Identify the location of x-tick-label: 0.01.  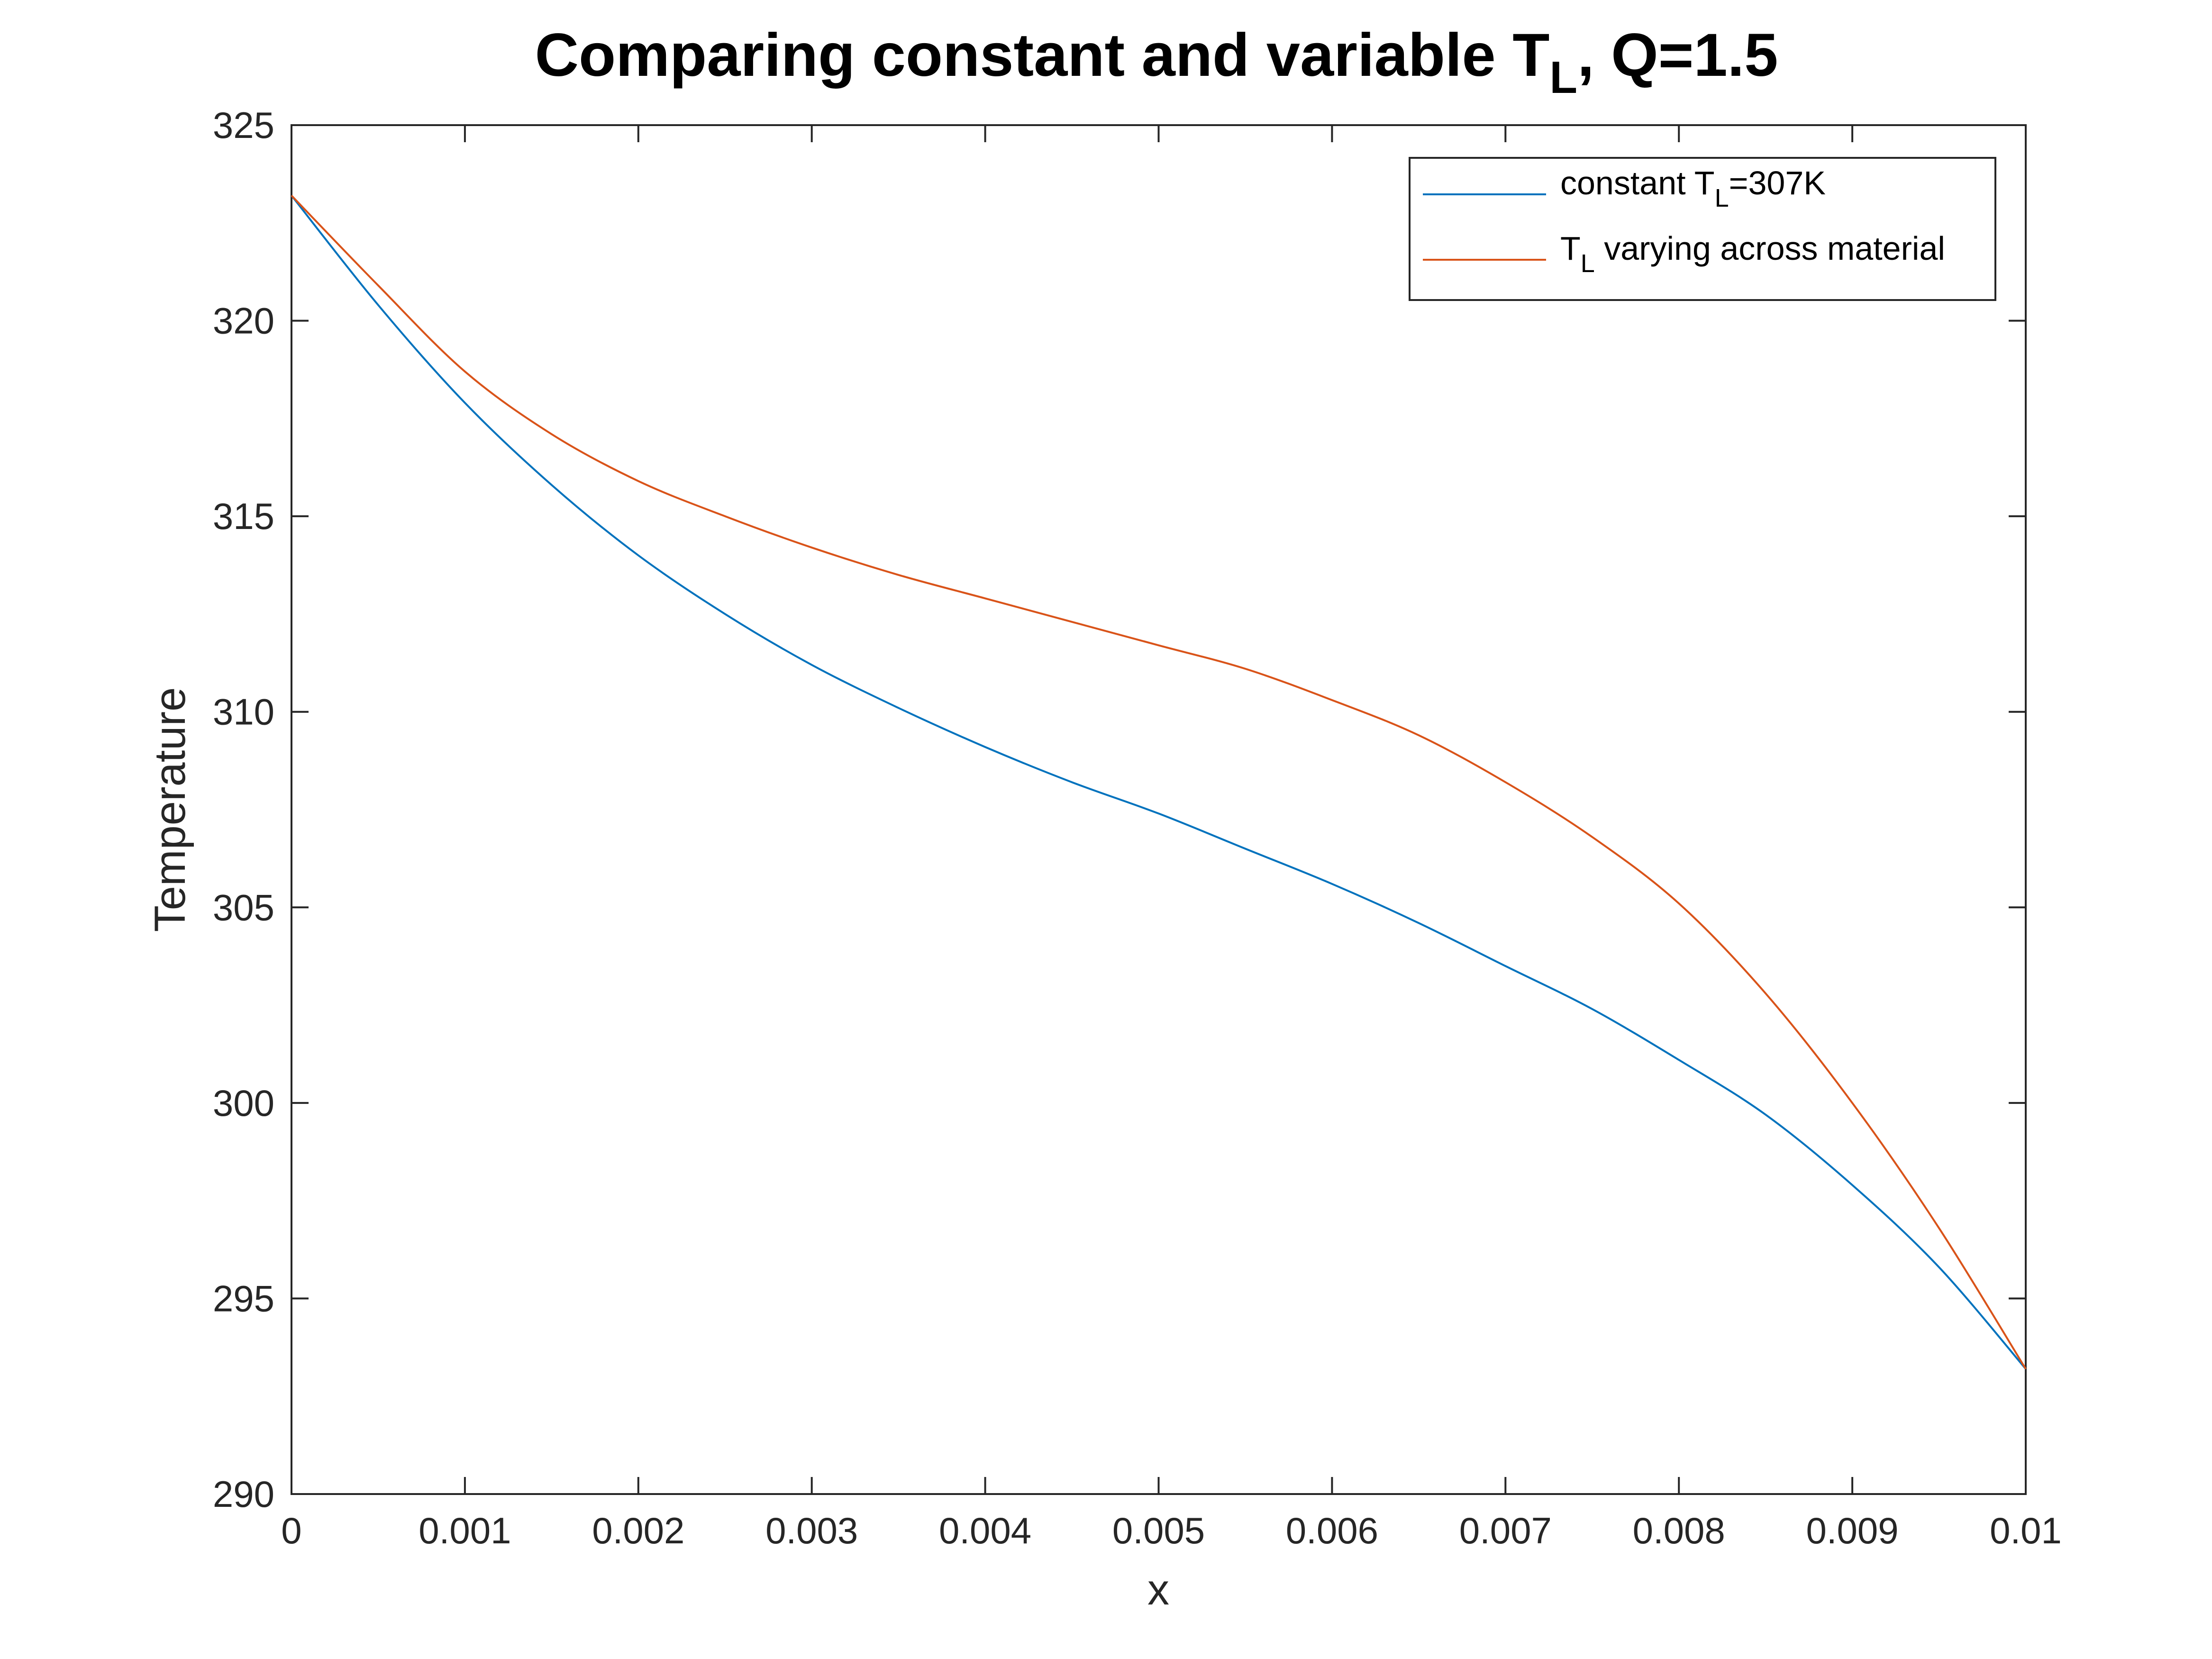
(2026, 1530).